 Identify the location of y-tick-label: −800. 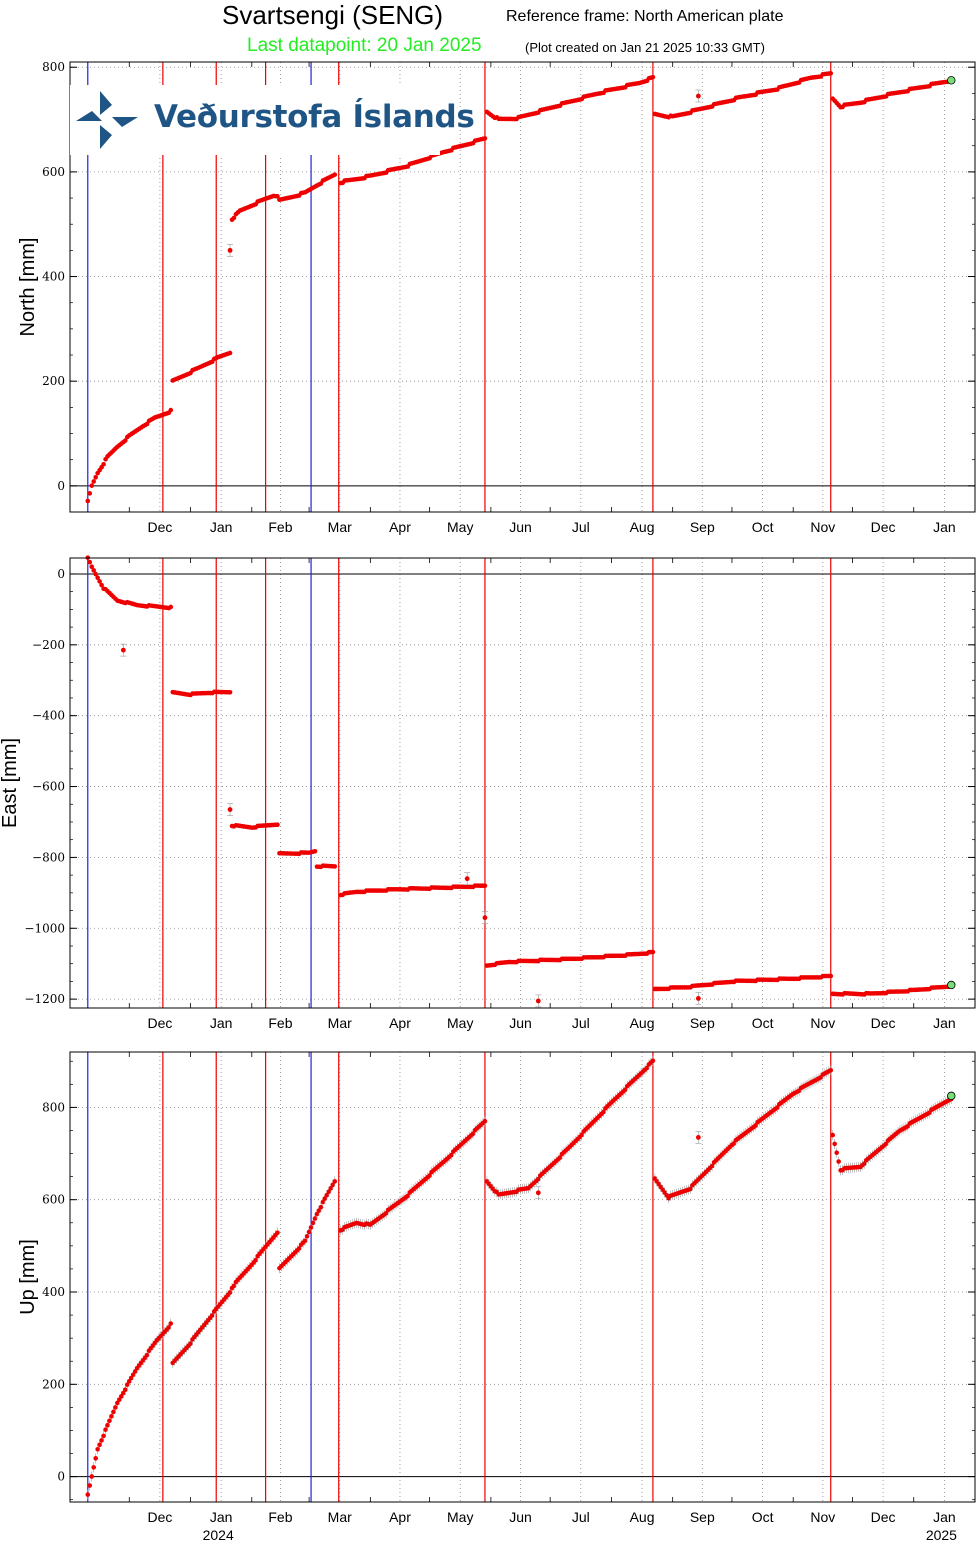
(48, 857).